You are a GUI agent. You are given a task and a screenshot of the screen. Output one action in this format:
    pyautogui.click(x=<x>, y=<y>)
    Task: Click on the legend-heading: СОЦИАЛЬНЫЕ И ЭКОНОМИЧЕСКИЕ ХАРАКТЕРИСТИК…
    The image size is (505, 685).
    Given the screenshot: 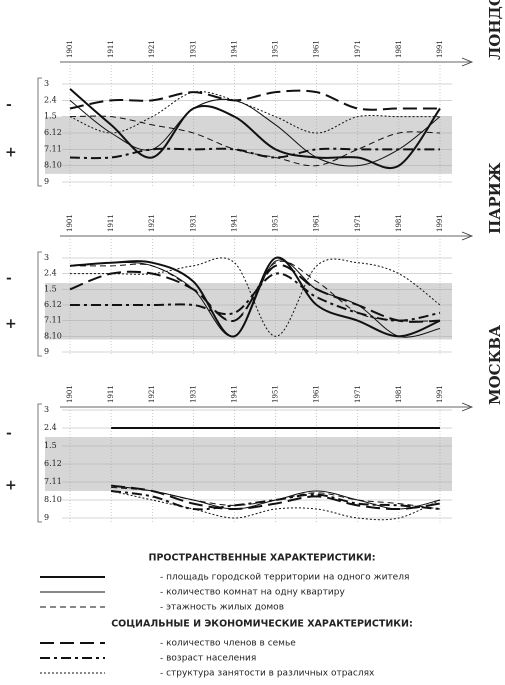 What is the action you would take?
    pyautogui.click(x=262, y=624)
    